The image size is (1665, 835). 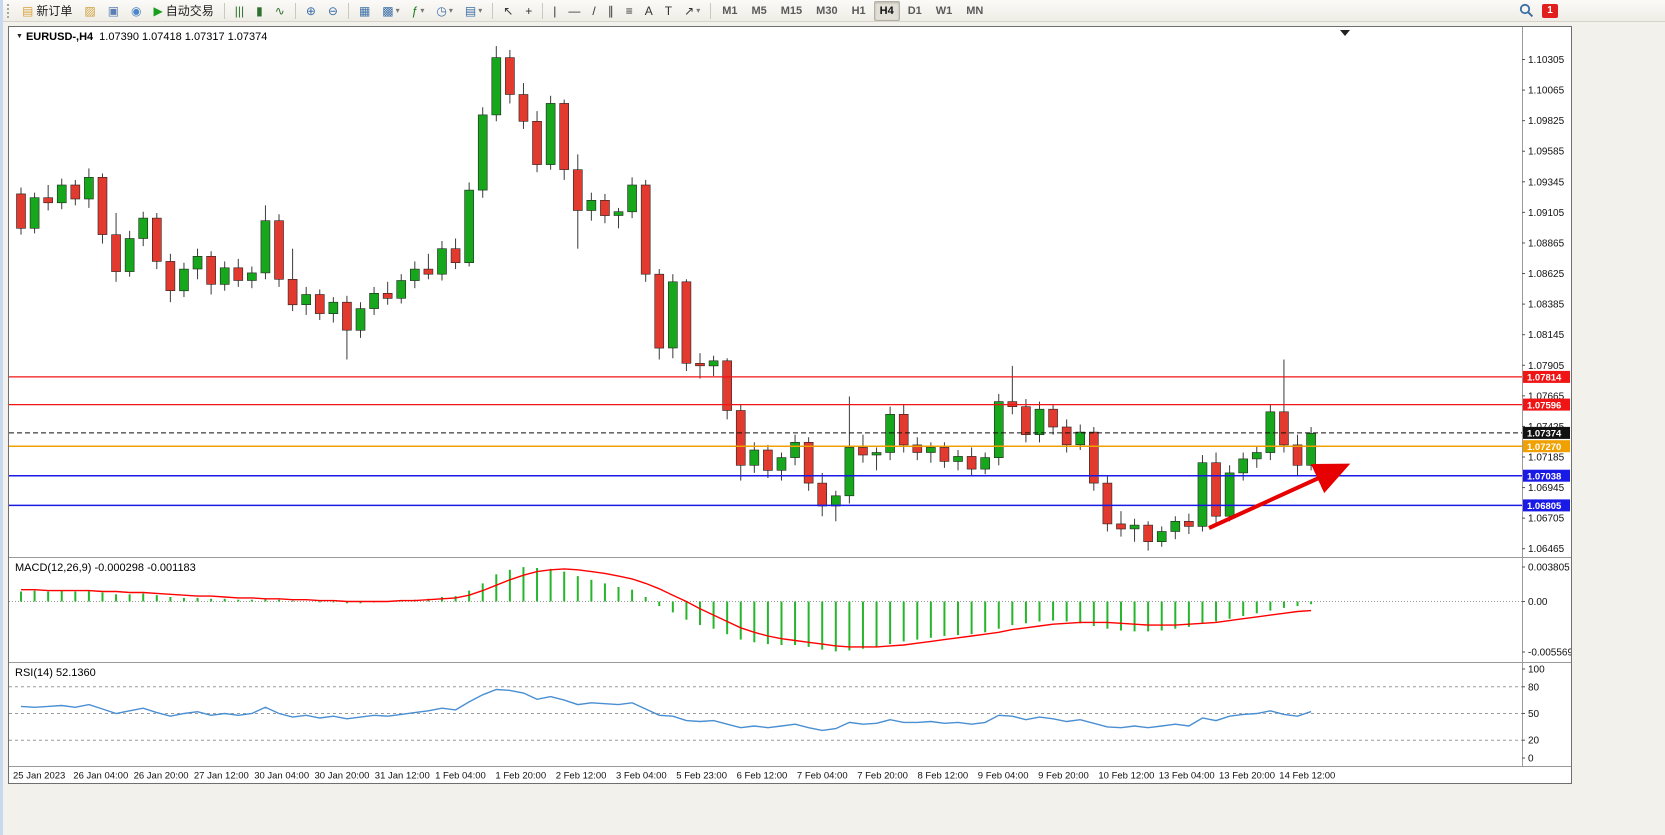 I want to click on svg-text: 1.06465, so click(x=1546, y=549).